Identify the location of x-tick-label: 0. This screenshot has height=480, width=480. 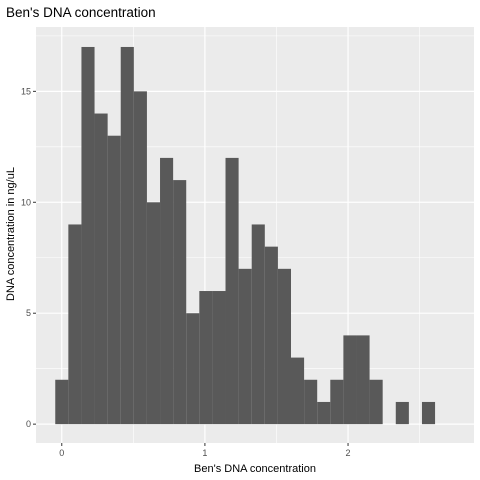
(61, 453).